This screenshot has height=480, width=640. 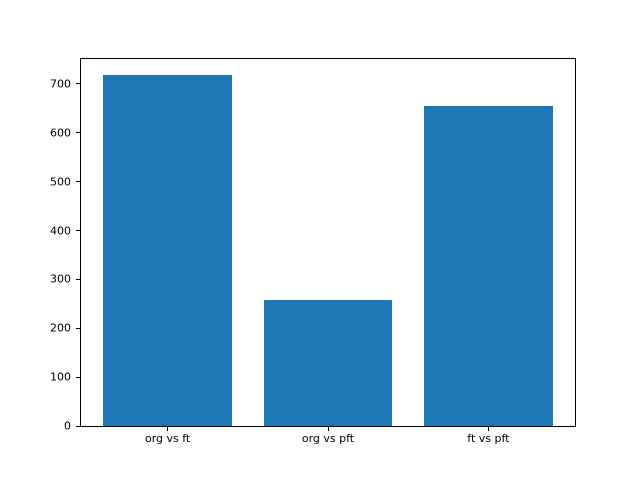 What do you see at coordinates (328, 438) in the screenshot?
I see `x-tick-label: org vs pft` at bounding box center [328, 438].